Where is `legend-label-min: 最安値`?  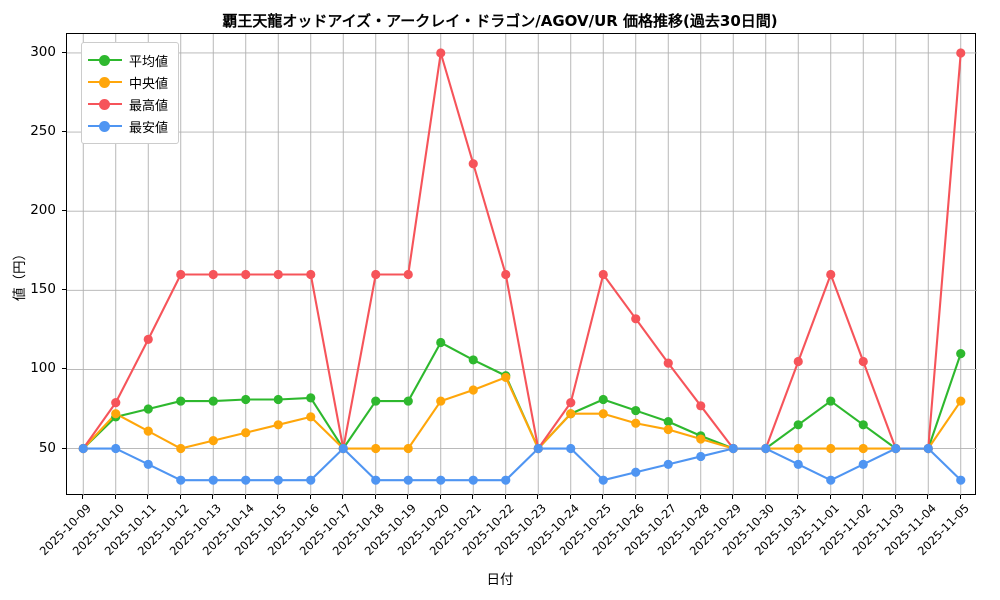
legend-label-min: 最安値 is located at coordinates (149, 128).